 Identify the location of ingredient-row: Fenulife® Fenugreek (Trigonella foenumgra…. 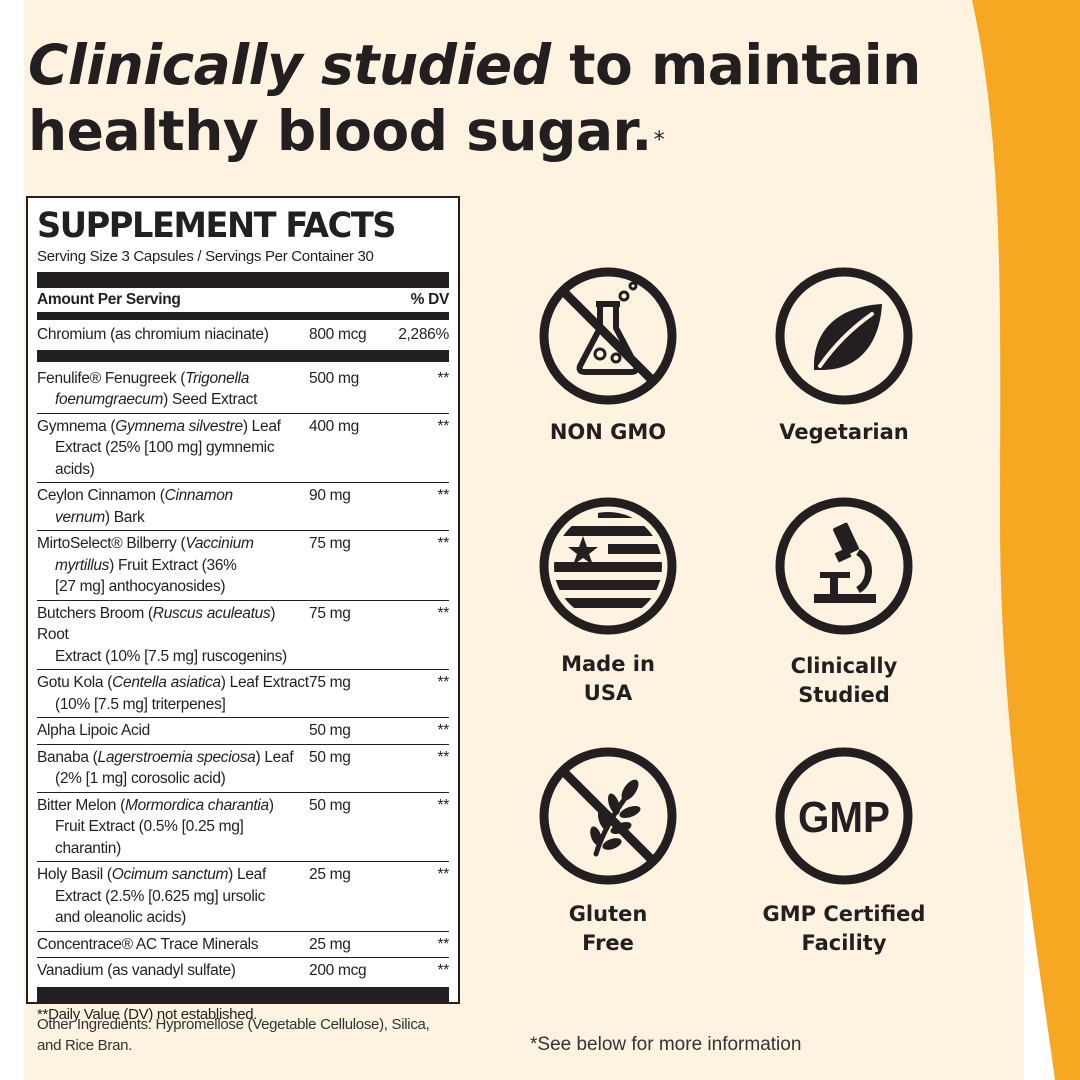
(243, 390).